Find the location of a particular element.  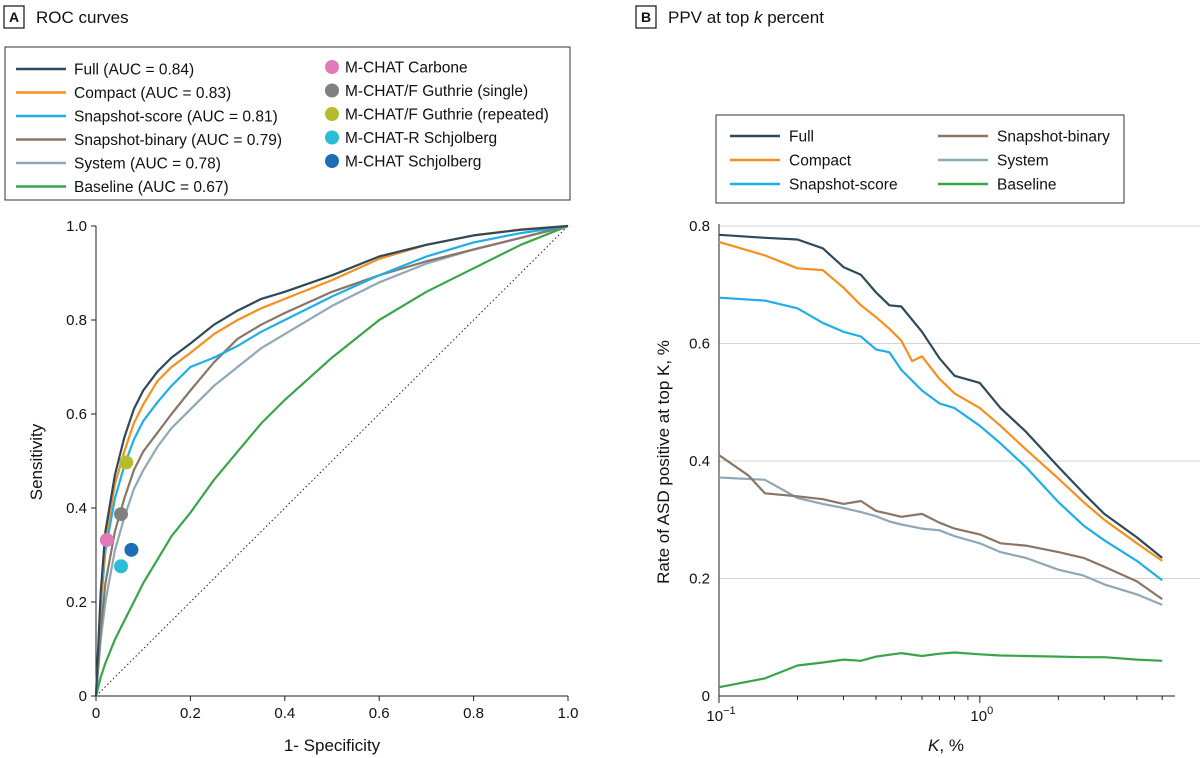

panel-b-ytick-label: 0.2 is located at coordinates (699, 579).